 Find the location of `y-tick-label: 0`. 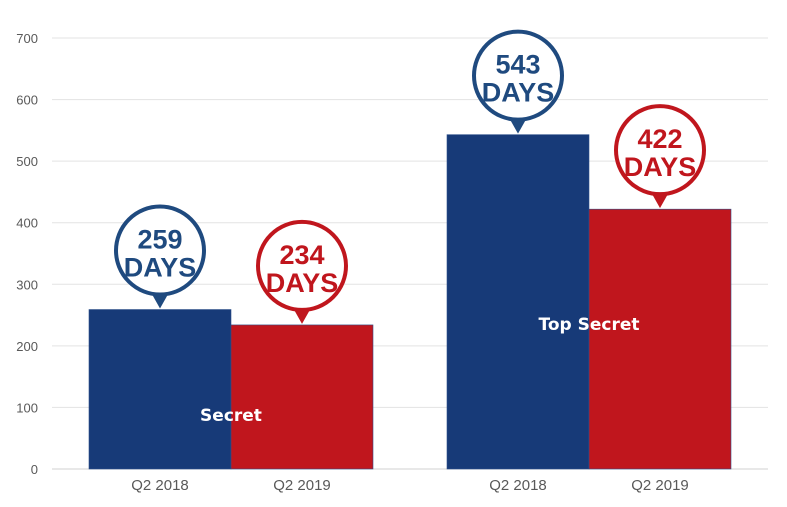

y-tick-label: 0 is located at coordinates (34, 469).